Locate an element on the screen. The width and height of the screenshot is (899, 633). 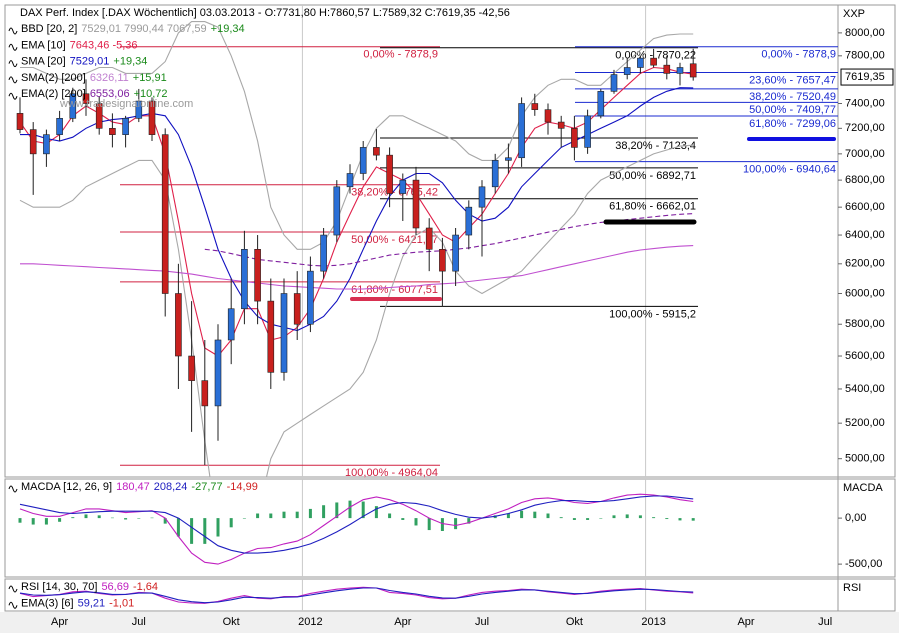
y-tick-label: 0,00 is located at coordinates (855, 518).